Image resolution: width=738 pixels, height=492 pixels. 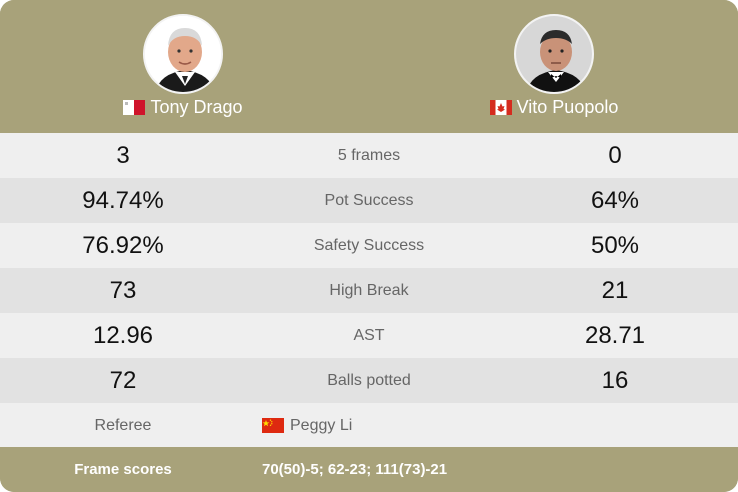 I want to click on stat-row-frames: 3 5 frames 0, so click(x=369, y=155).